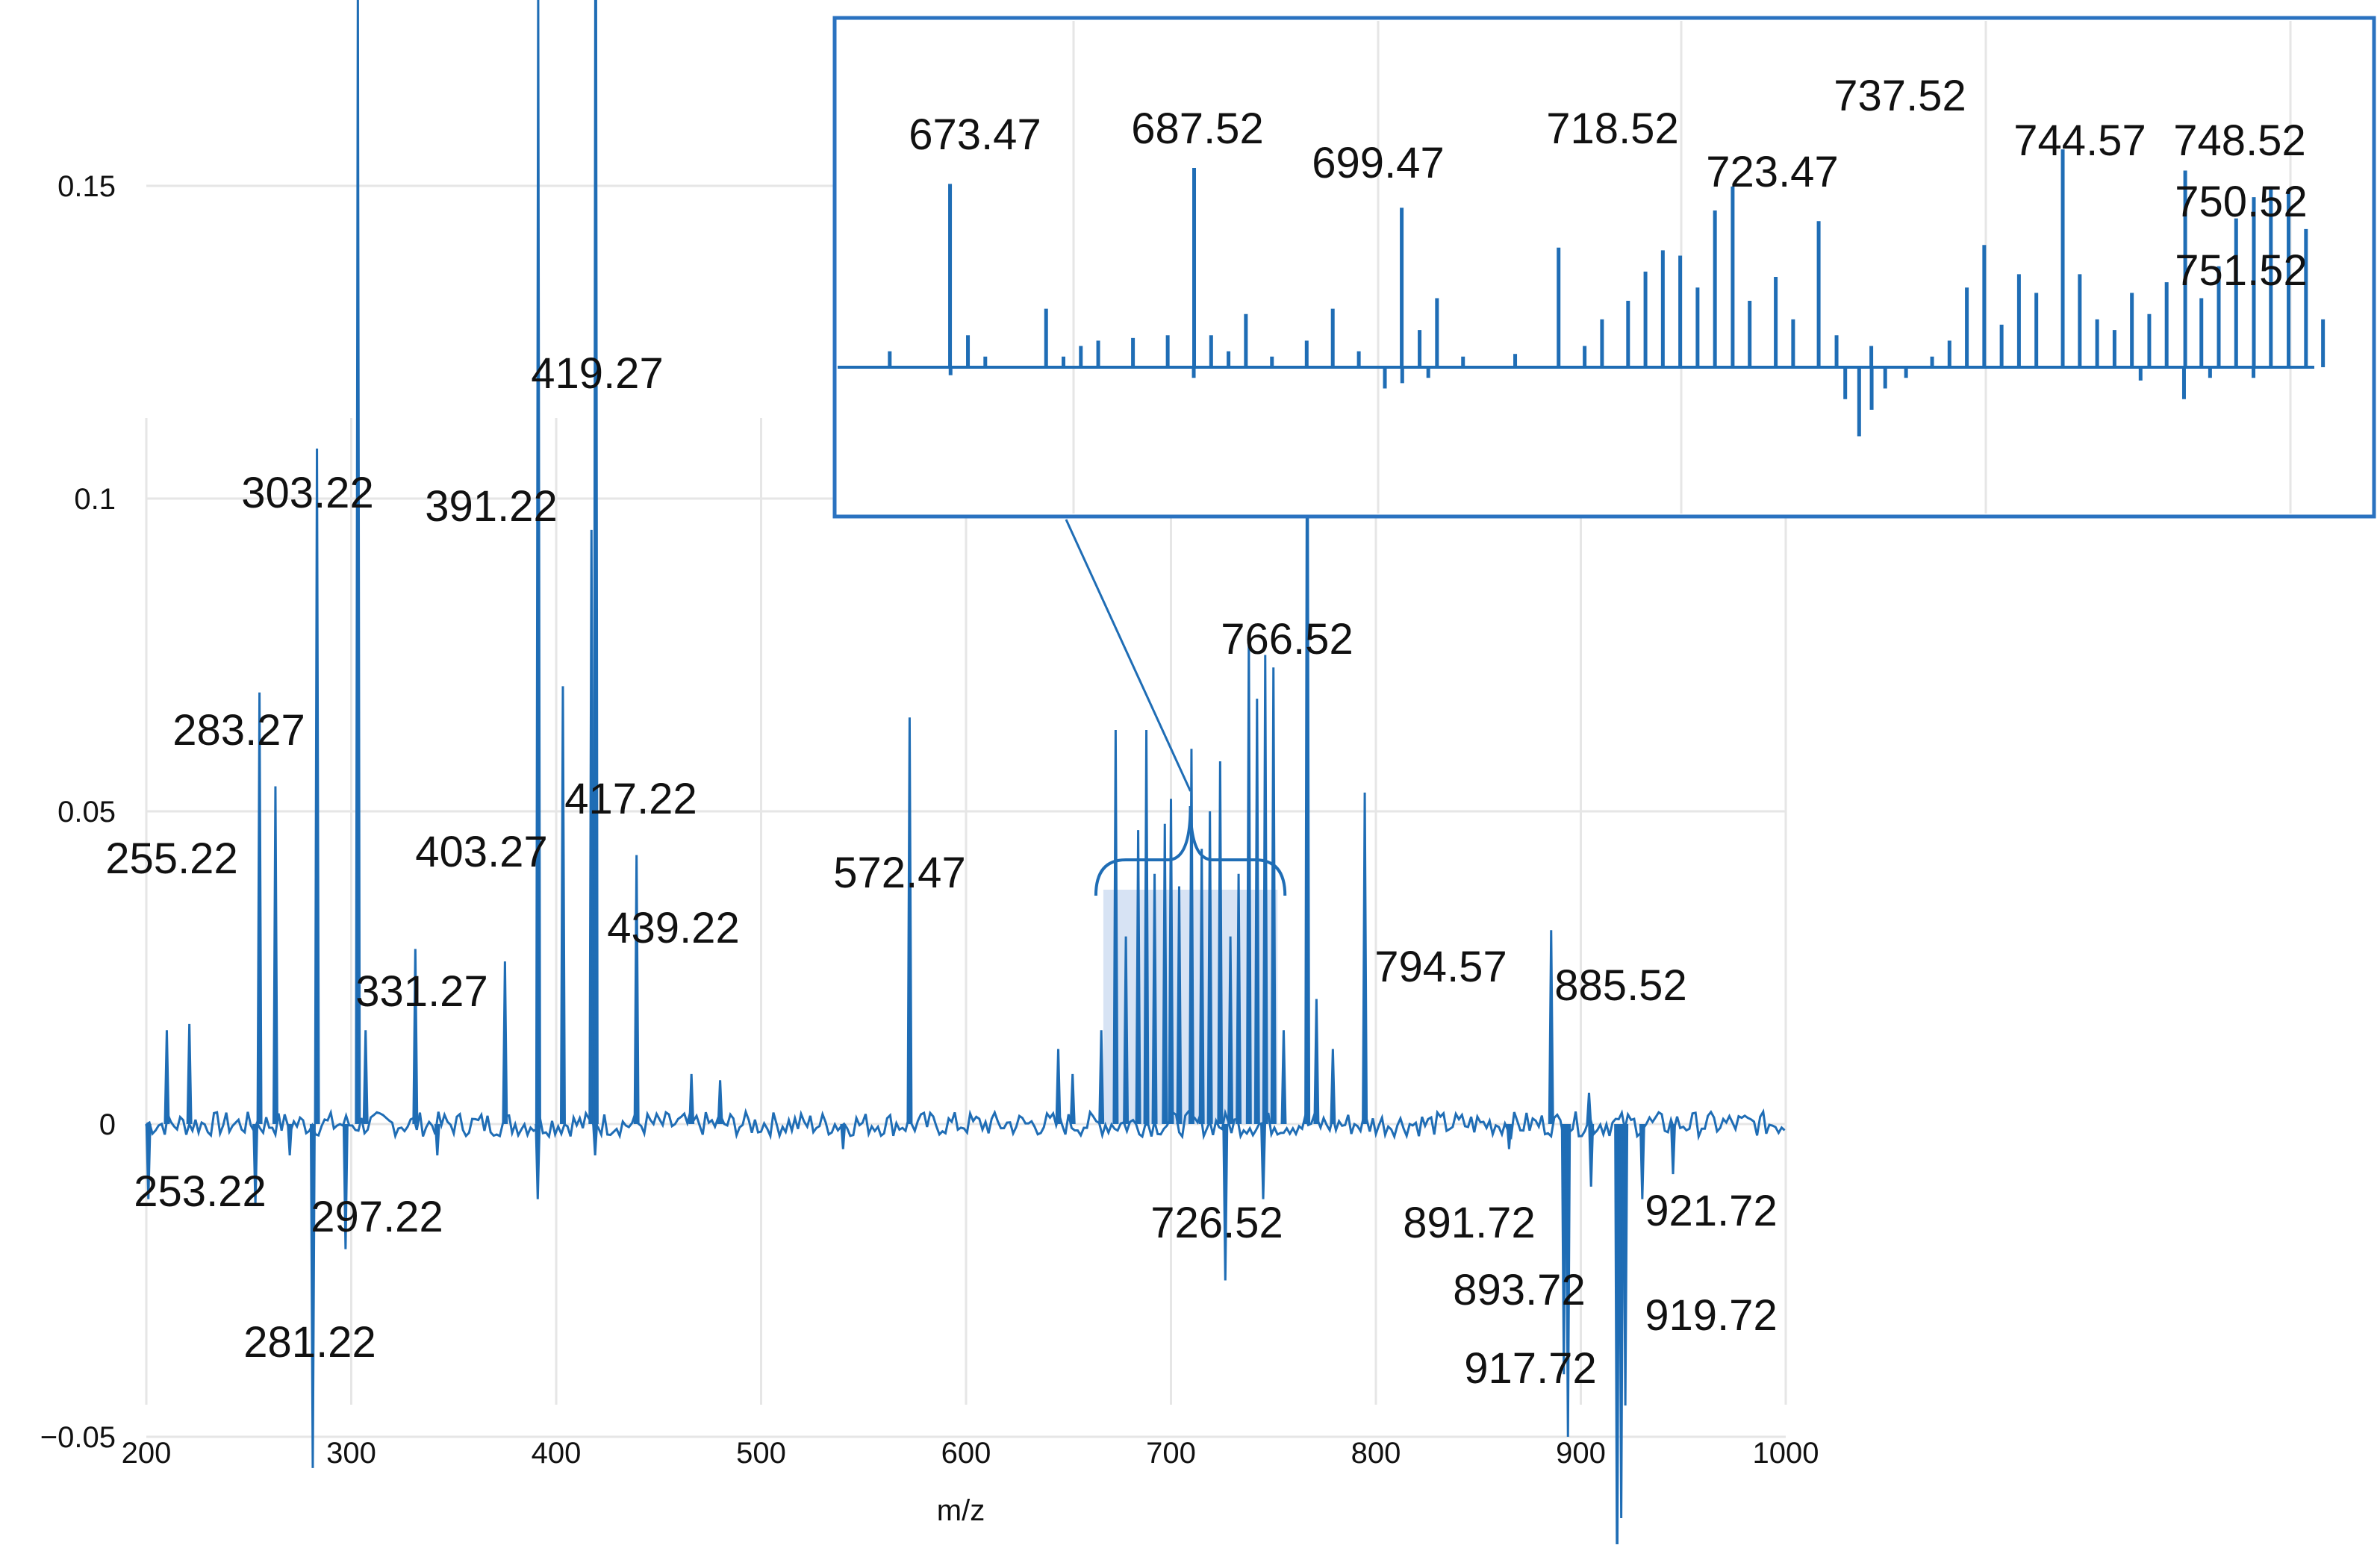  What do you see at coordinates (1711, 1211) in the screenshot?
I see `peak-label: 921.72` at bounding box center [1711, 1211].